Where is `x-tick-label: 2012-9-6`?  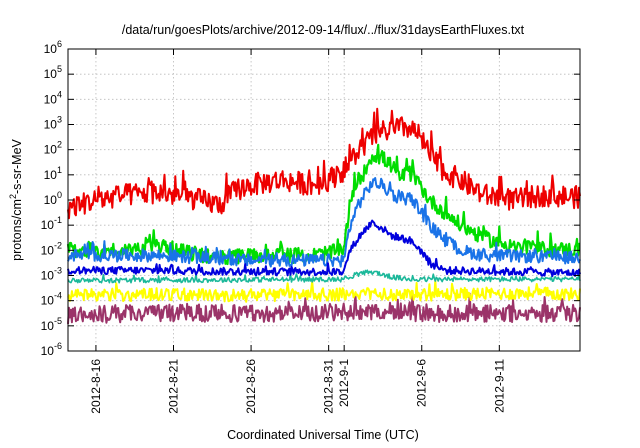 x-tick-label: 2012-9-6 is located at coordinates (422, 383).